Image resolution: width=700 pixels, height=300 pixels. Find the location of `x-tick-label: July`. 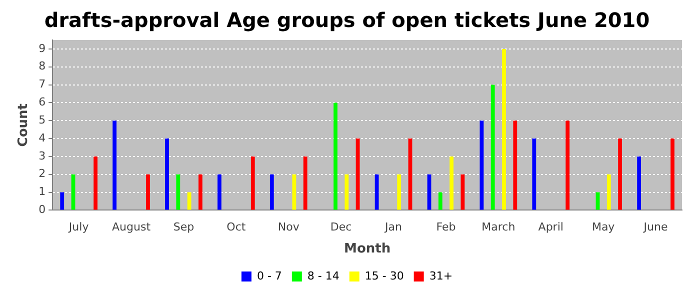

x-tick-label: July is located at coordinates (79, 227).